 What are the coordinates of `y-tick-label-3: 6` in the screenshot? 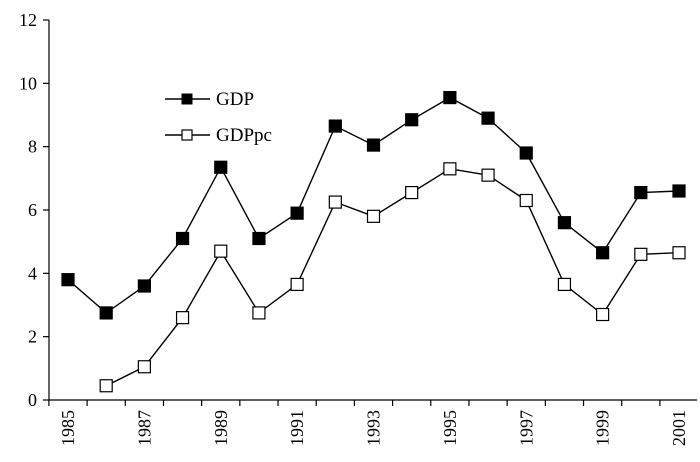 It's located at (32, 210).